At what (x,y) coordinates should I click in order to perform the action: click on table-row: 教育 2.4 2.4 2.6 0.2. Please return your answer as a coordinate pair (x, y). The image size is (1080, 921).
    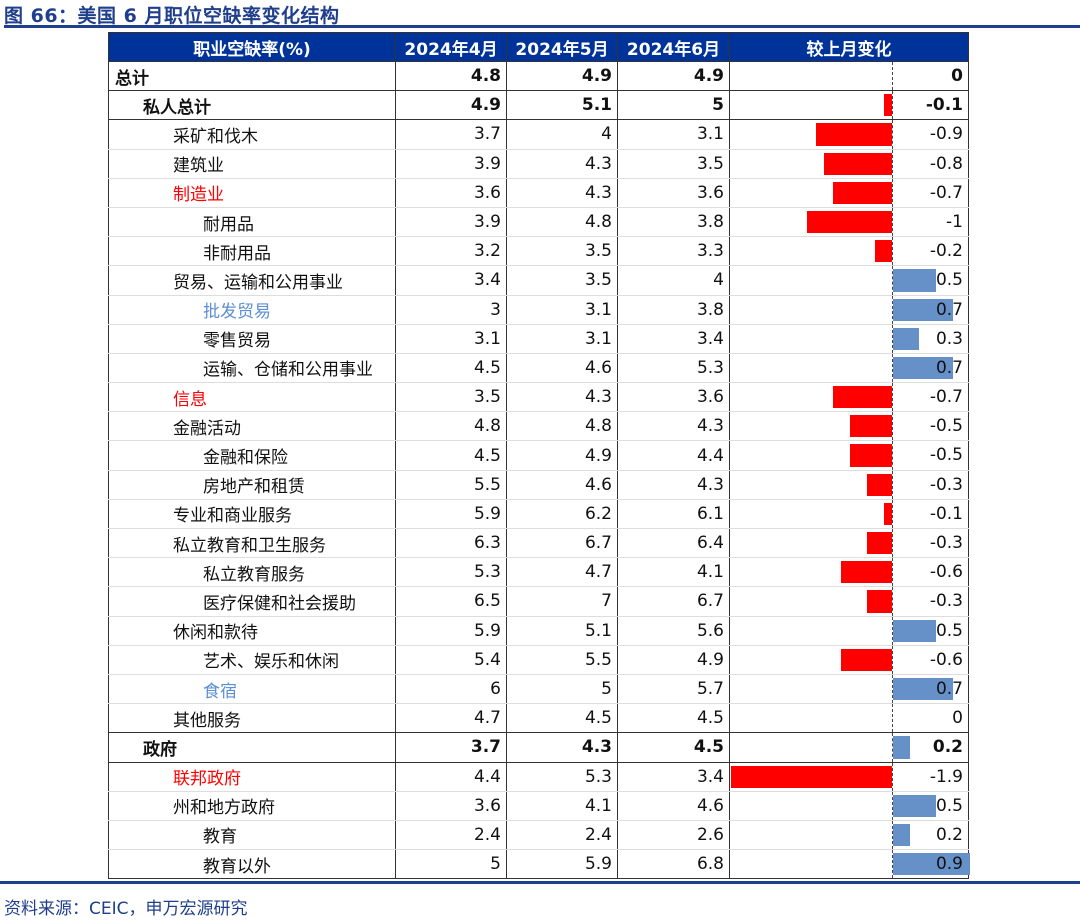
    Looking at the image, I should click on (538, 835).